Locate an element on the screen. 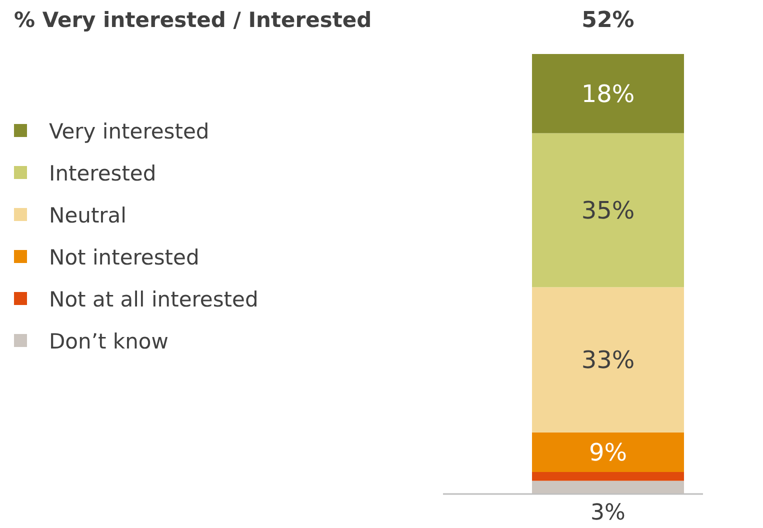 This screenshot has width=763, height=528. data-label: 33% is located at coordinates (608, 360).